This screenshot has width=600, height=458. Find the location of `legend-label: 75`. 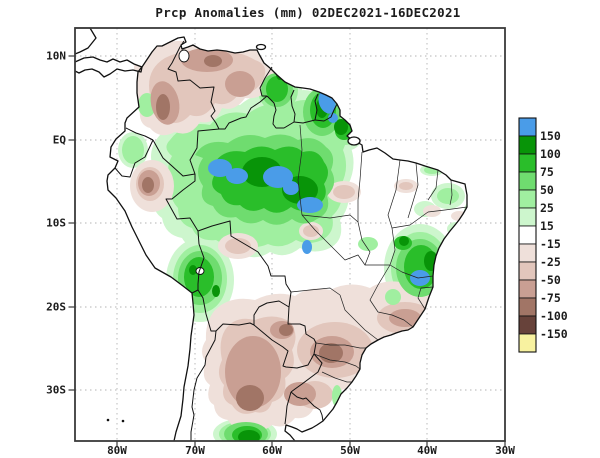

legend-label: 75 is located at coordinates (547, 172).